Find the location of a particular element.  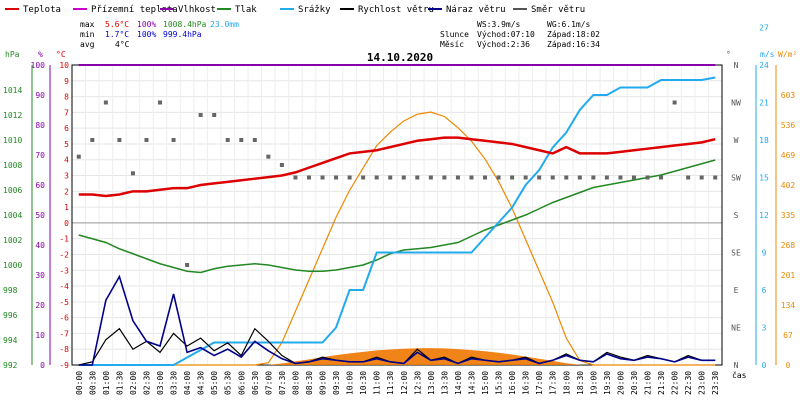

tick-humidity_pct: 40 is located at coordinates (40, 245).